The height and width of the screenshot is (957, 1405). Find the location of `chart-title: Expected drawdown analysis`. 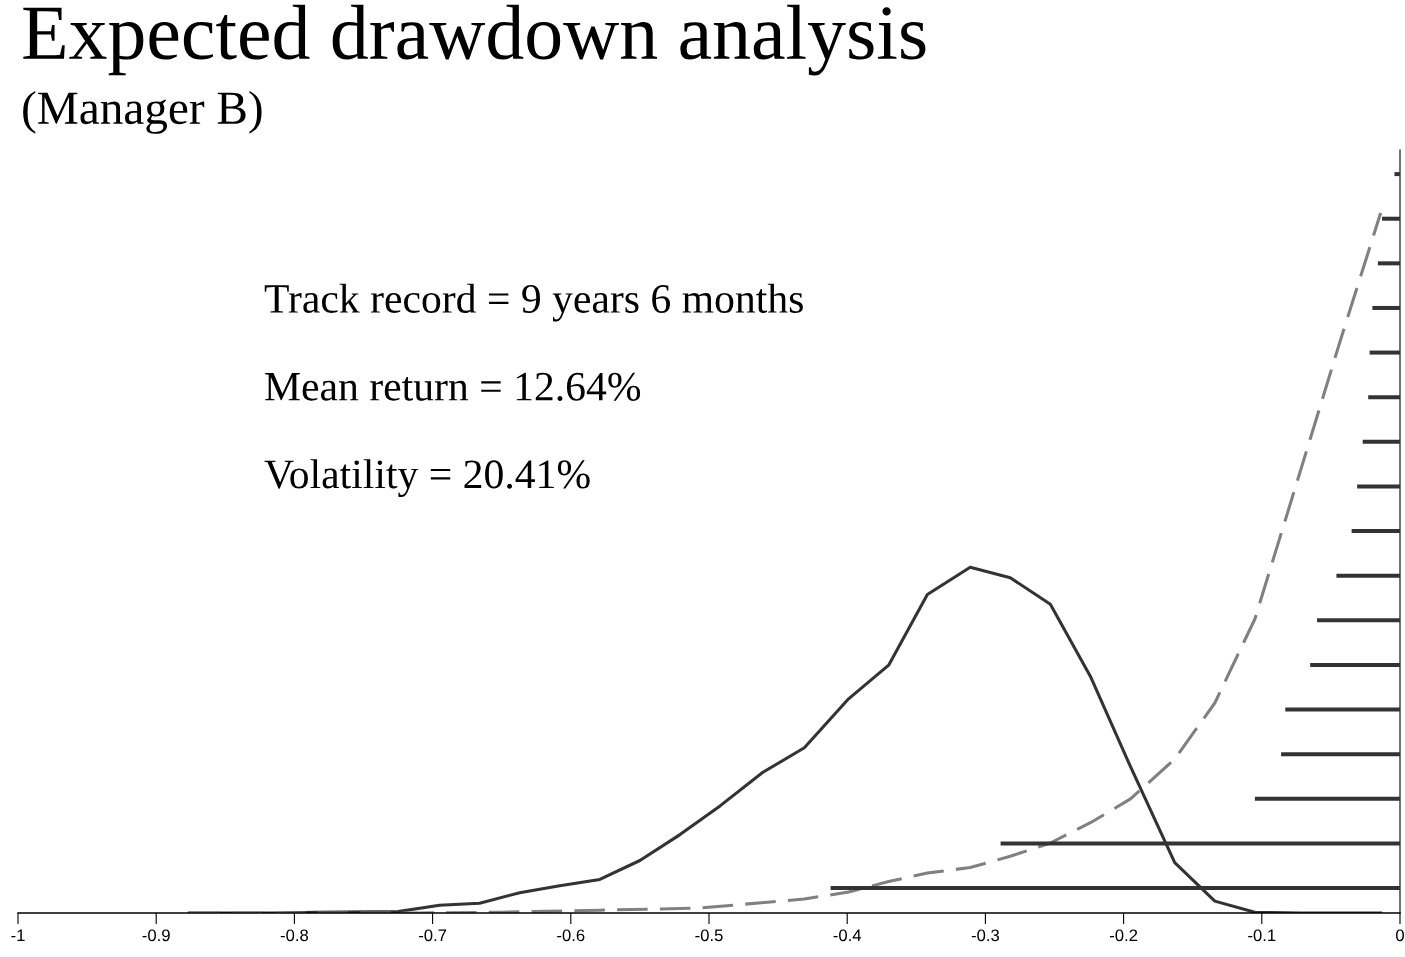

chart-title: Expected drawdown analysis is located at coordinates (474, 40).